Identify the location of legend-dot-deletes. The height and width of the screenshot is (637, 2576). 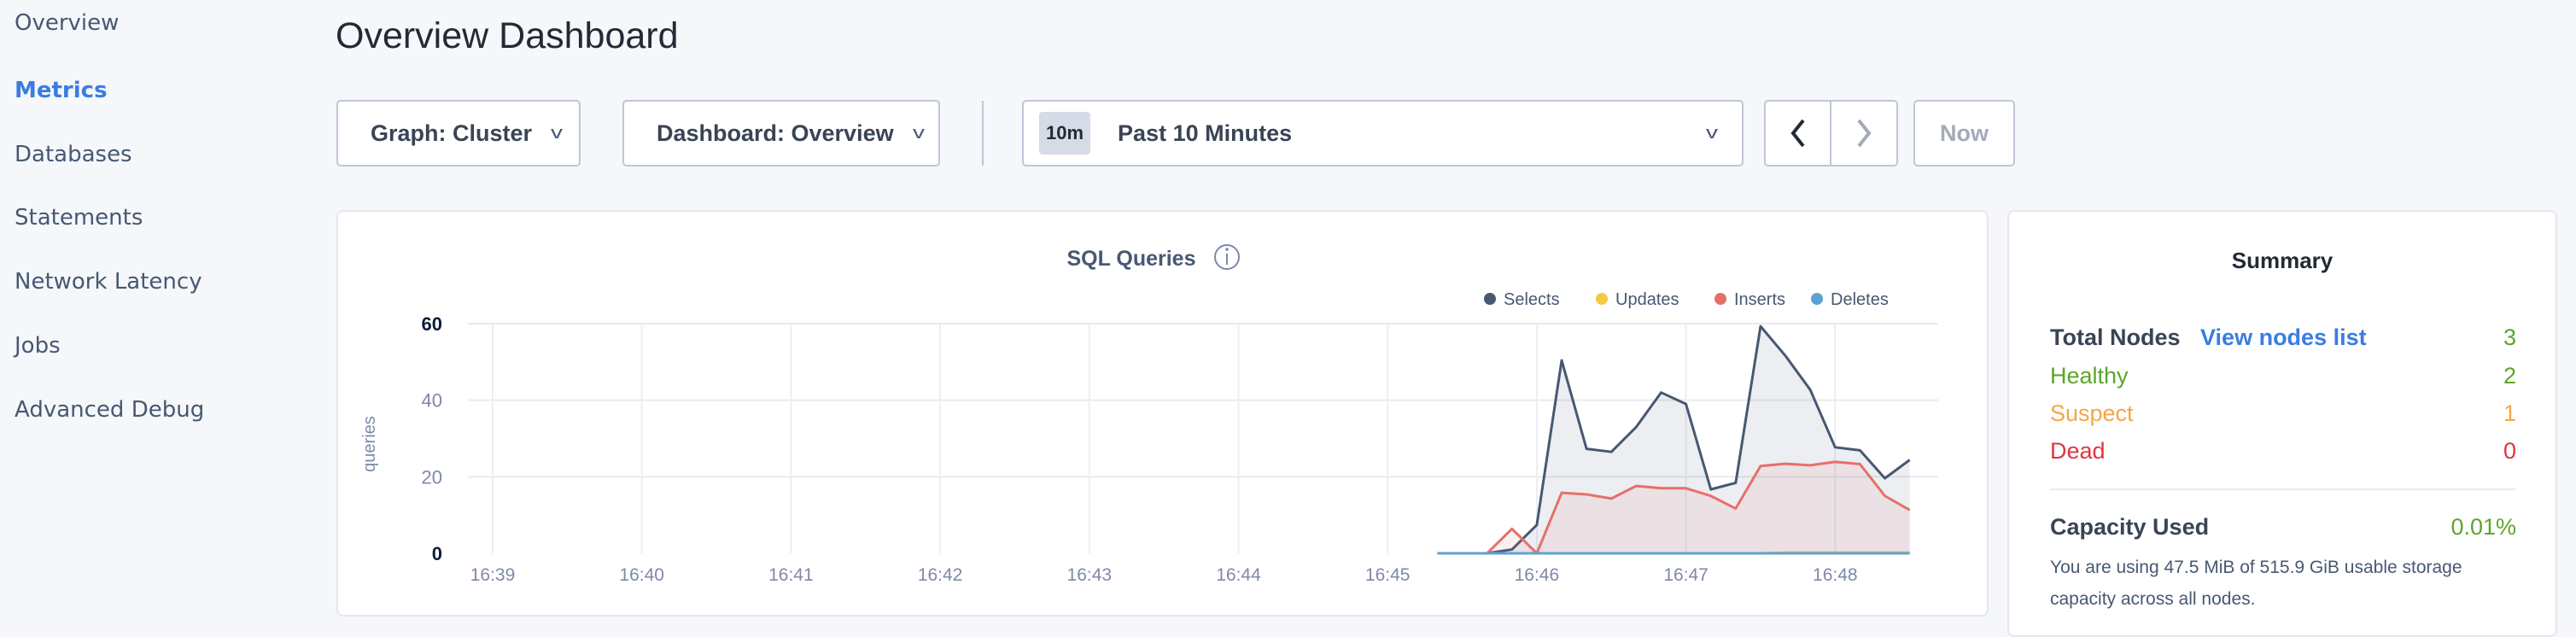
(1817, 299).